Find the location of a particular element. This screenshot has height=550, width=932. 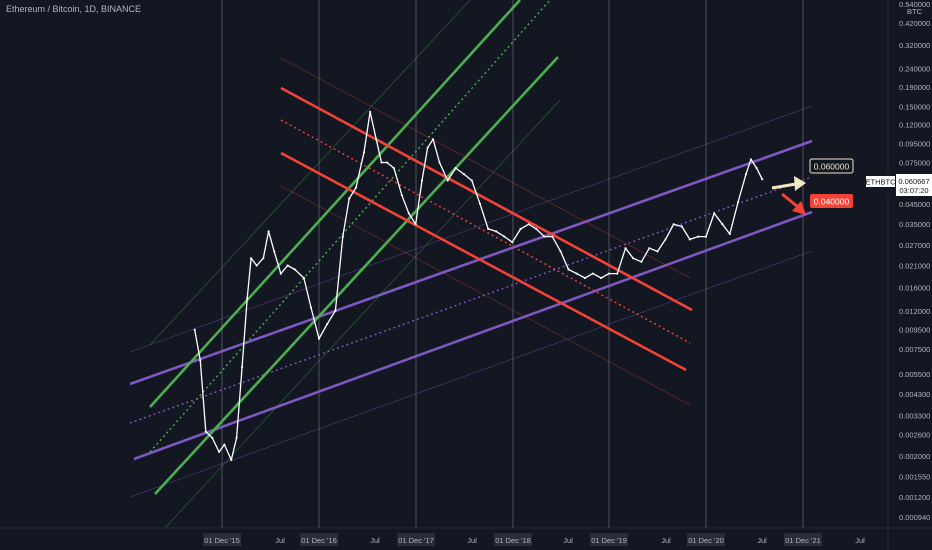

lower-target-label: 0.040000 is located at coordinates (832, 202).